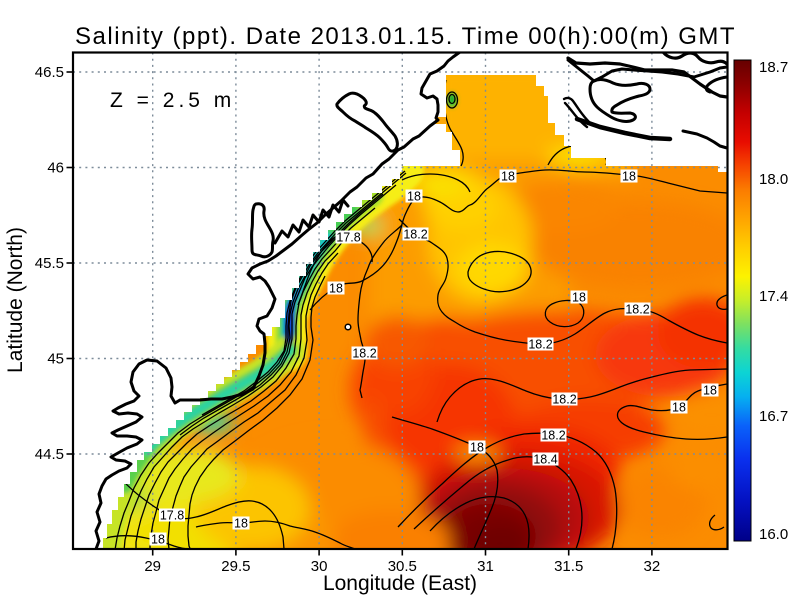  Describe the element at coordinates (235, 566) in the screenshot. I see `svg-text: 29.5` at that location.